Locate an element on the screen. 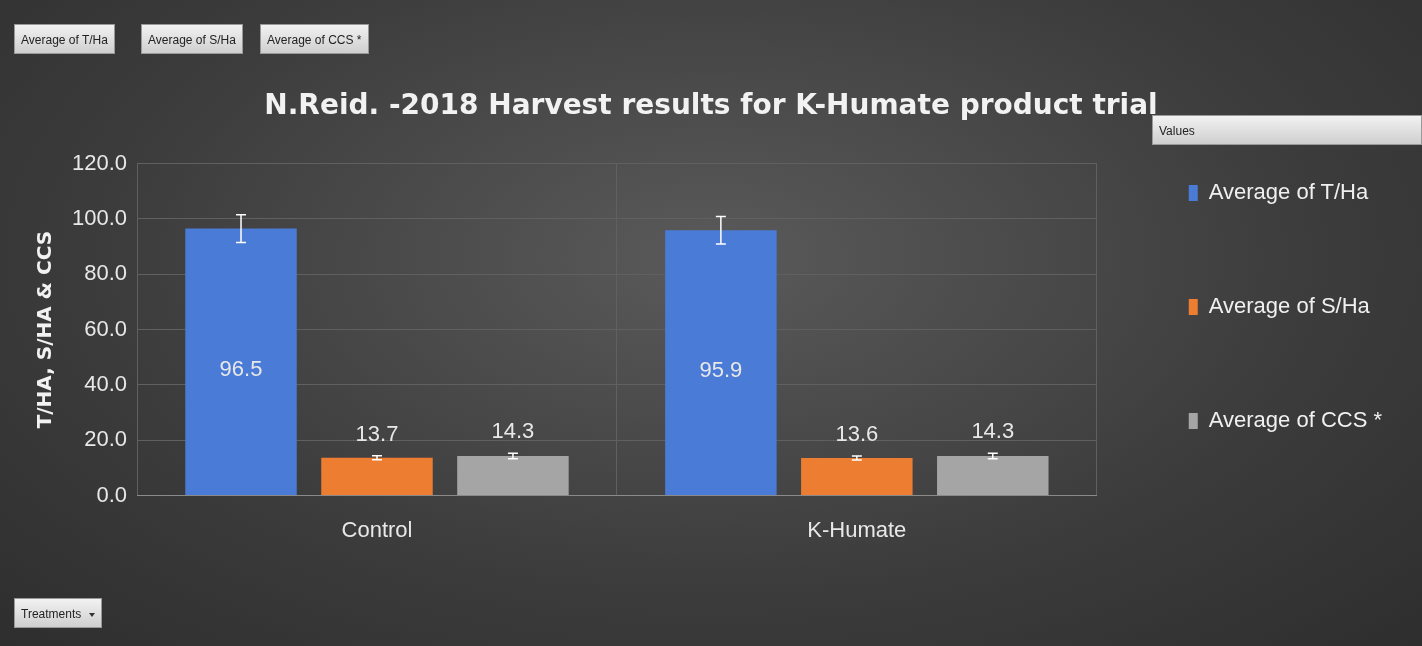 The image size is (1422, 646). y-tick-label: 100.0 is located at coordinates (99, 217).